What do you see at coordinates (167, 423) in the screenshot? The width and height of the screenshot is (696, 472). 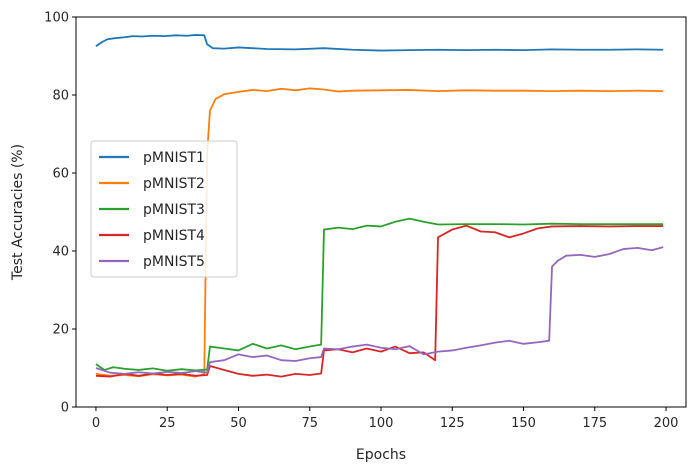 I see `x-tick-label: 25` at bounding box center [167, 423].